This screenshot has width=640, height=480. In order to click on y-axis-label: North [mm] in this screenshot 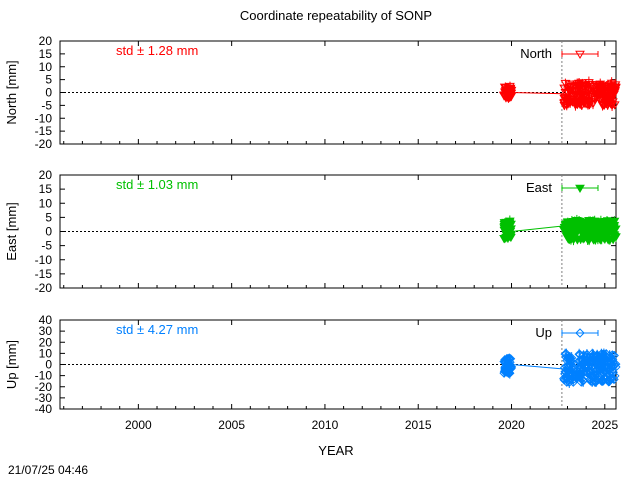, I will do `click(11, 92)`.